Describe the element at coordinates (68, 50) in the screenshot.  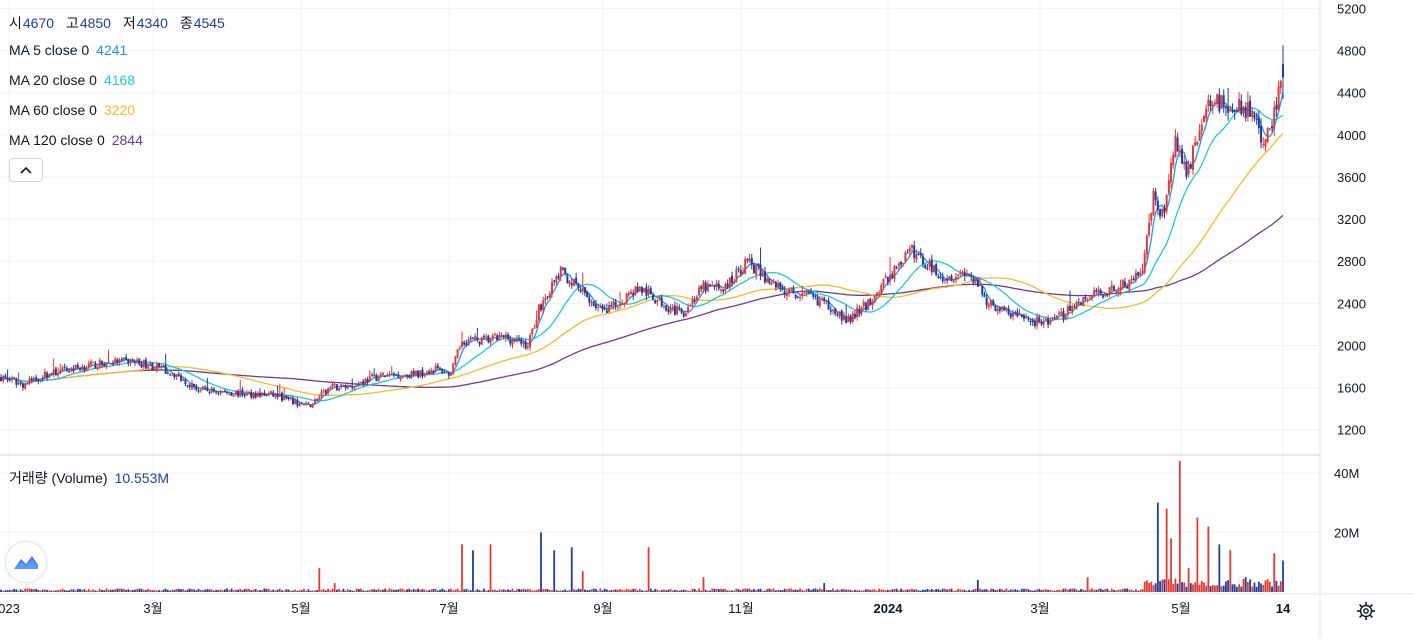
I see `ma5-legend: MA 5 close 0 4241` at that location.